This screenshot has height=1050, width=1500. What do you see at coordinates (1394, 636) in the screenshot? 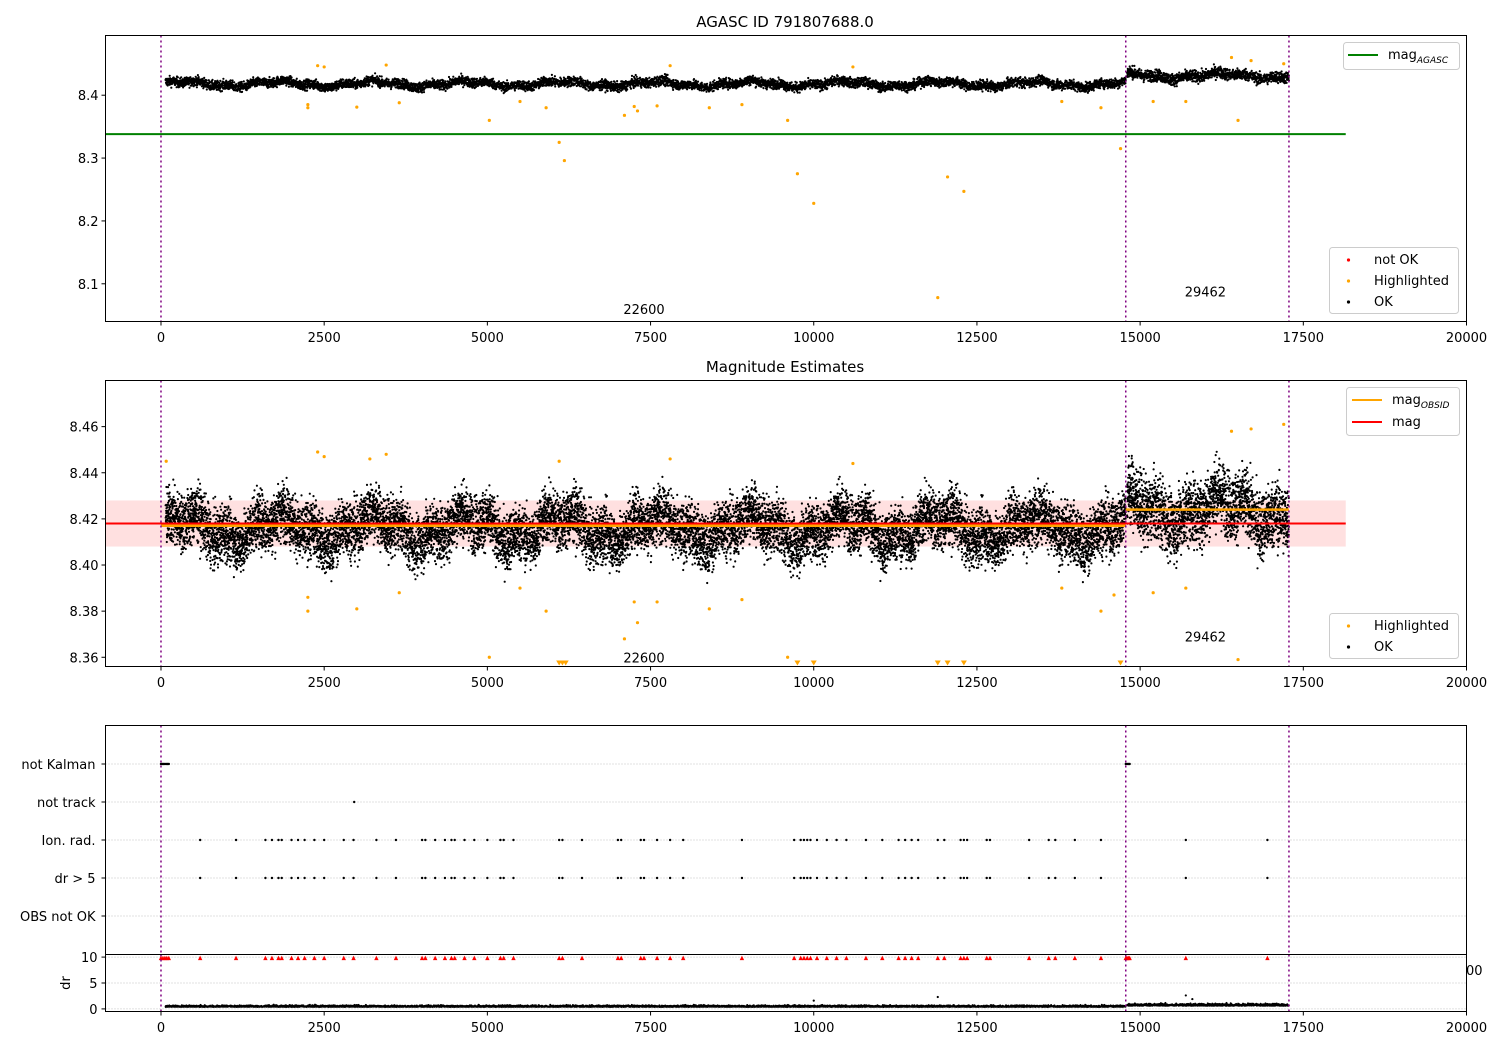
I see `legend-lower-box` at bounding box center [1394, 636].